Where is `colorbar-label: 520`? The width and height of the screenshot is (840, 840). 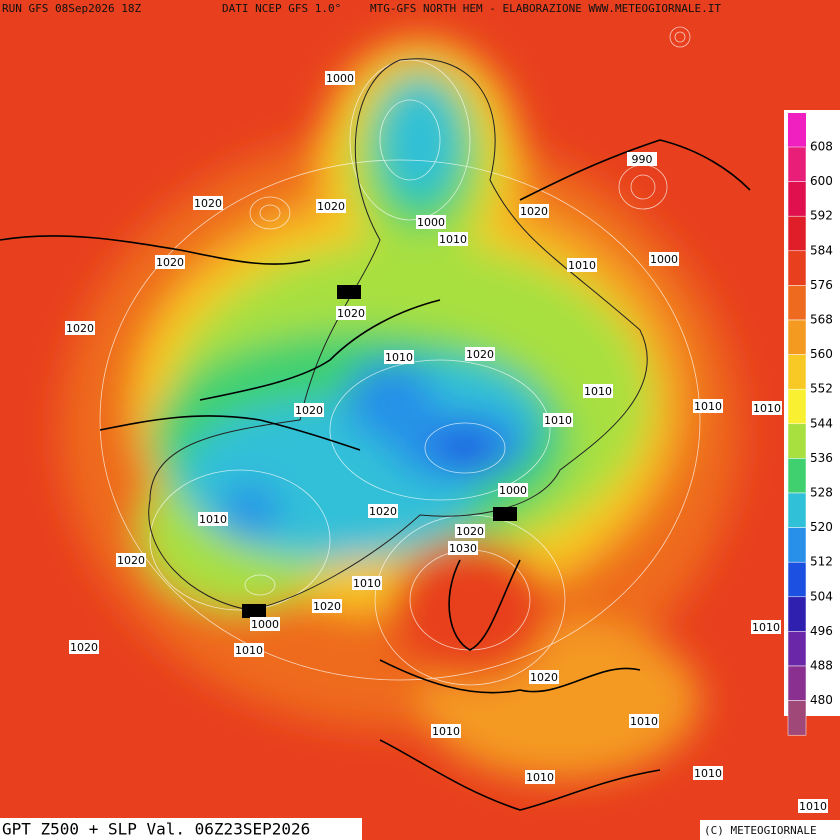 colorbar-label: 520 is located at coordinates (821, 527).